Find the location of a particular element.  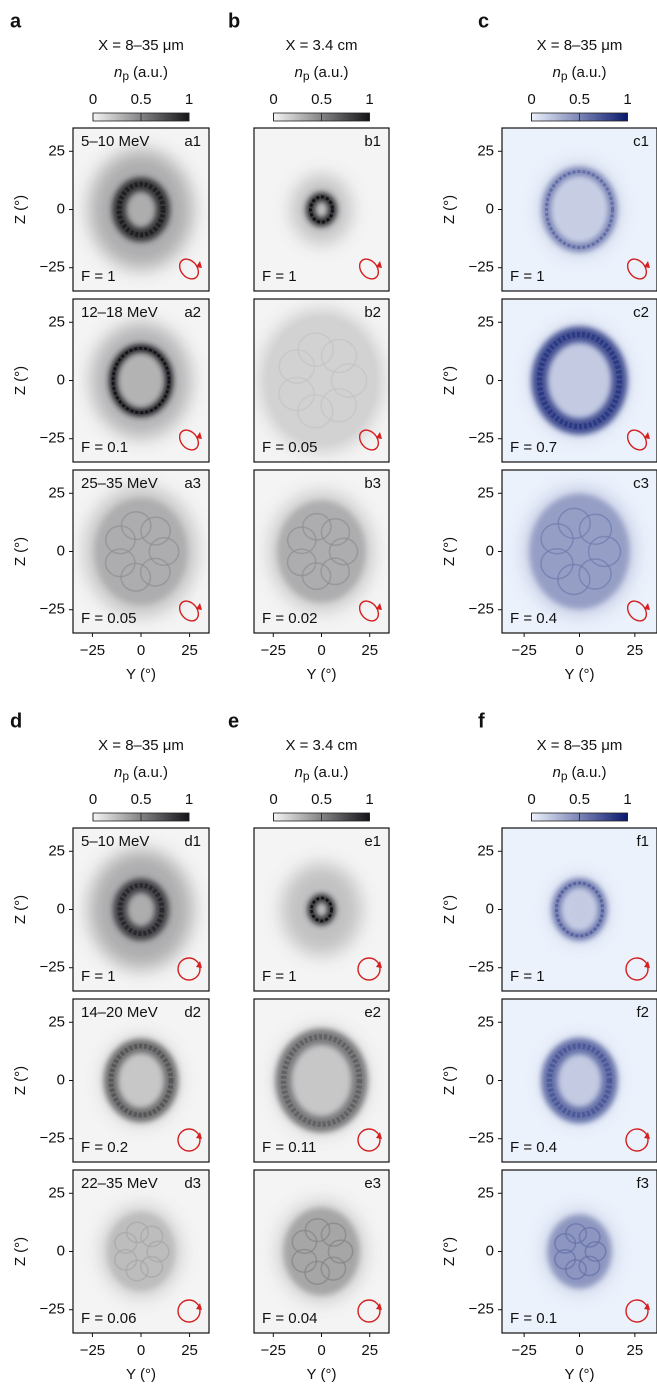

unit: (a.u.) is located at coordinates (150, 772).